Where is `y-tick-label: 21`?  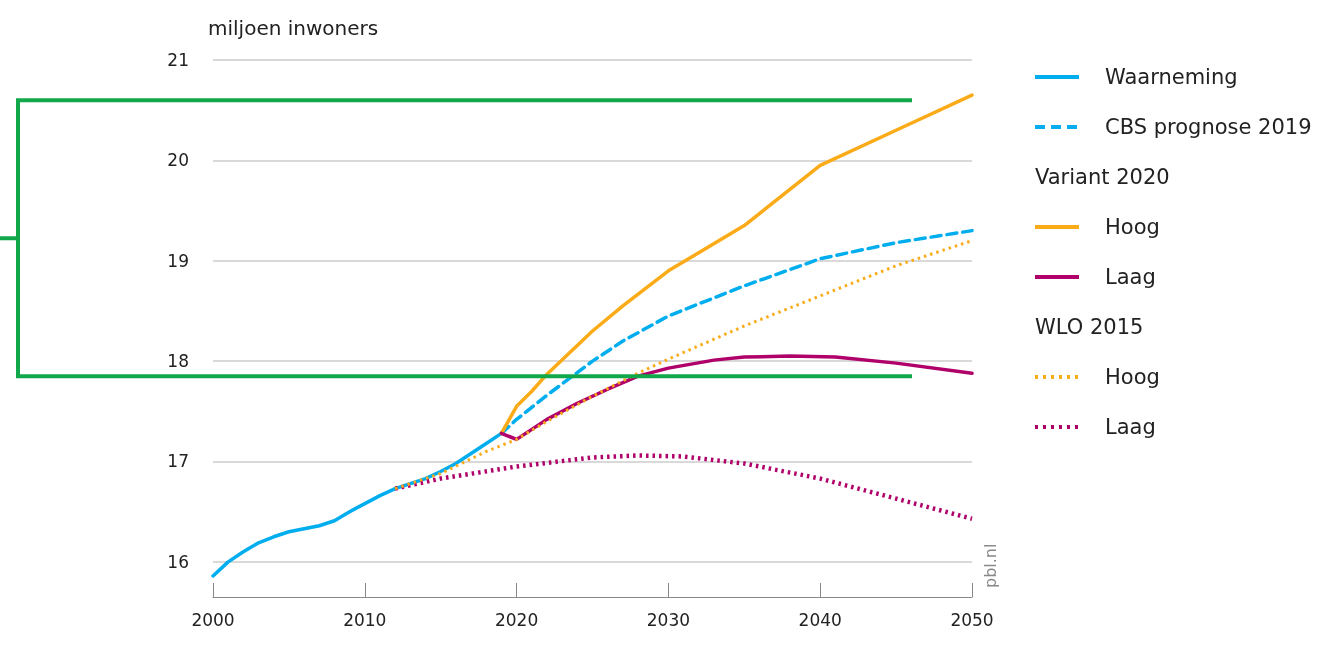
y-tick-label: 21 is located at coordinates (178, 60).